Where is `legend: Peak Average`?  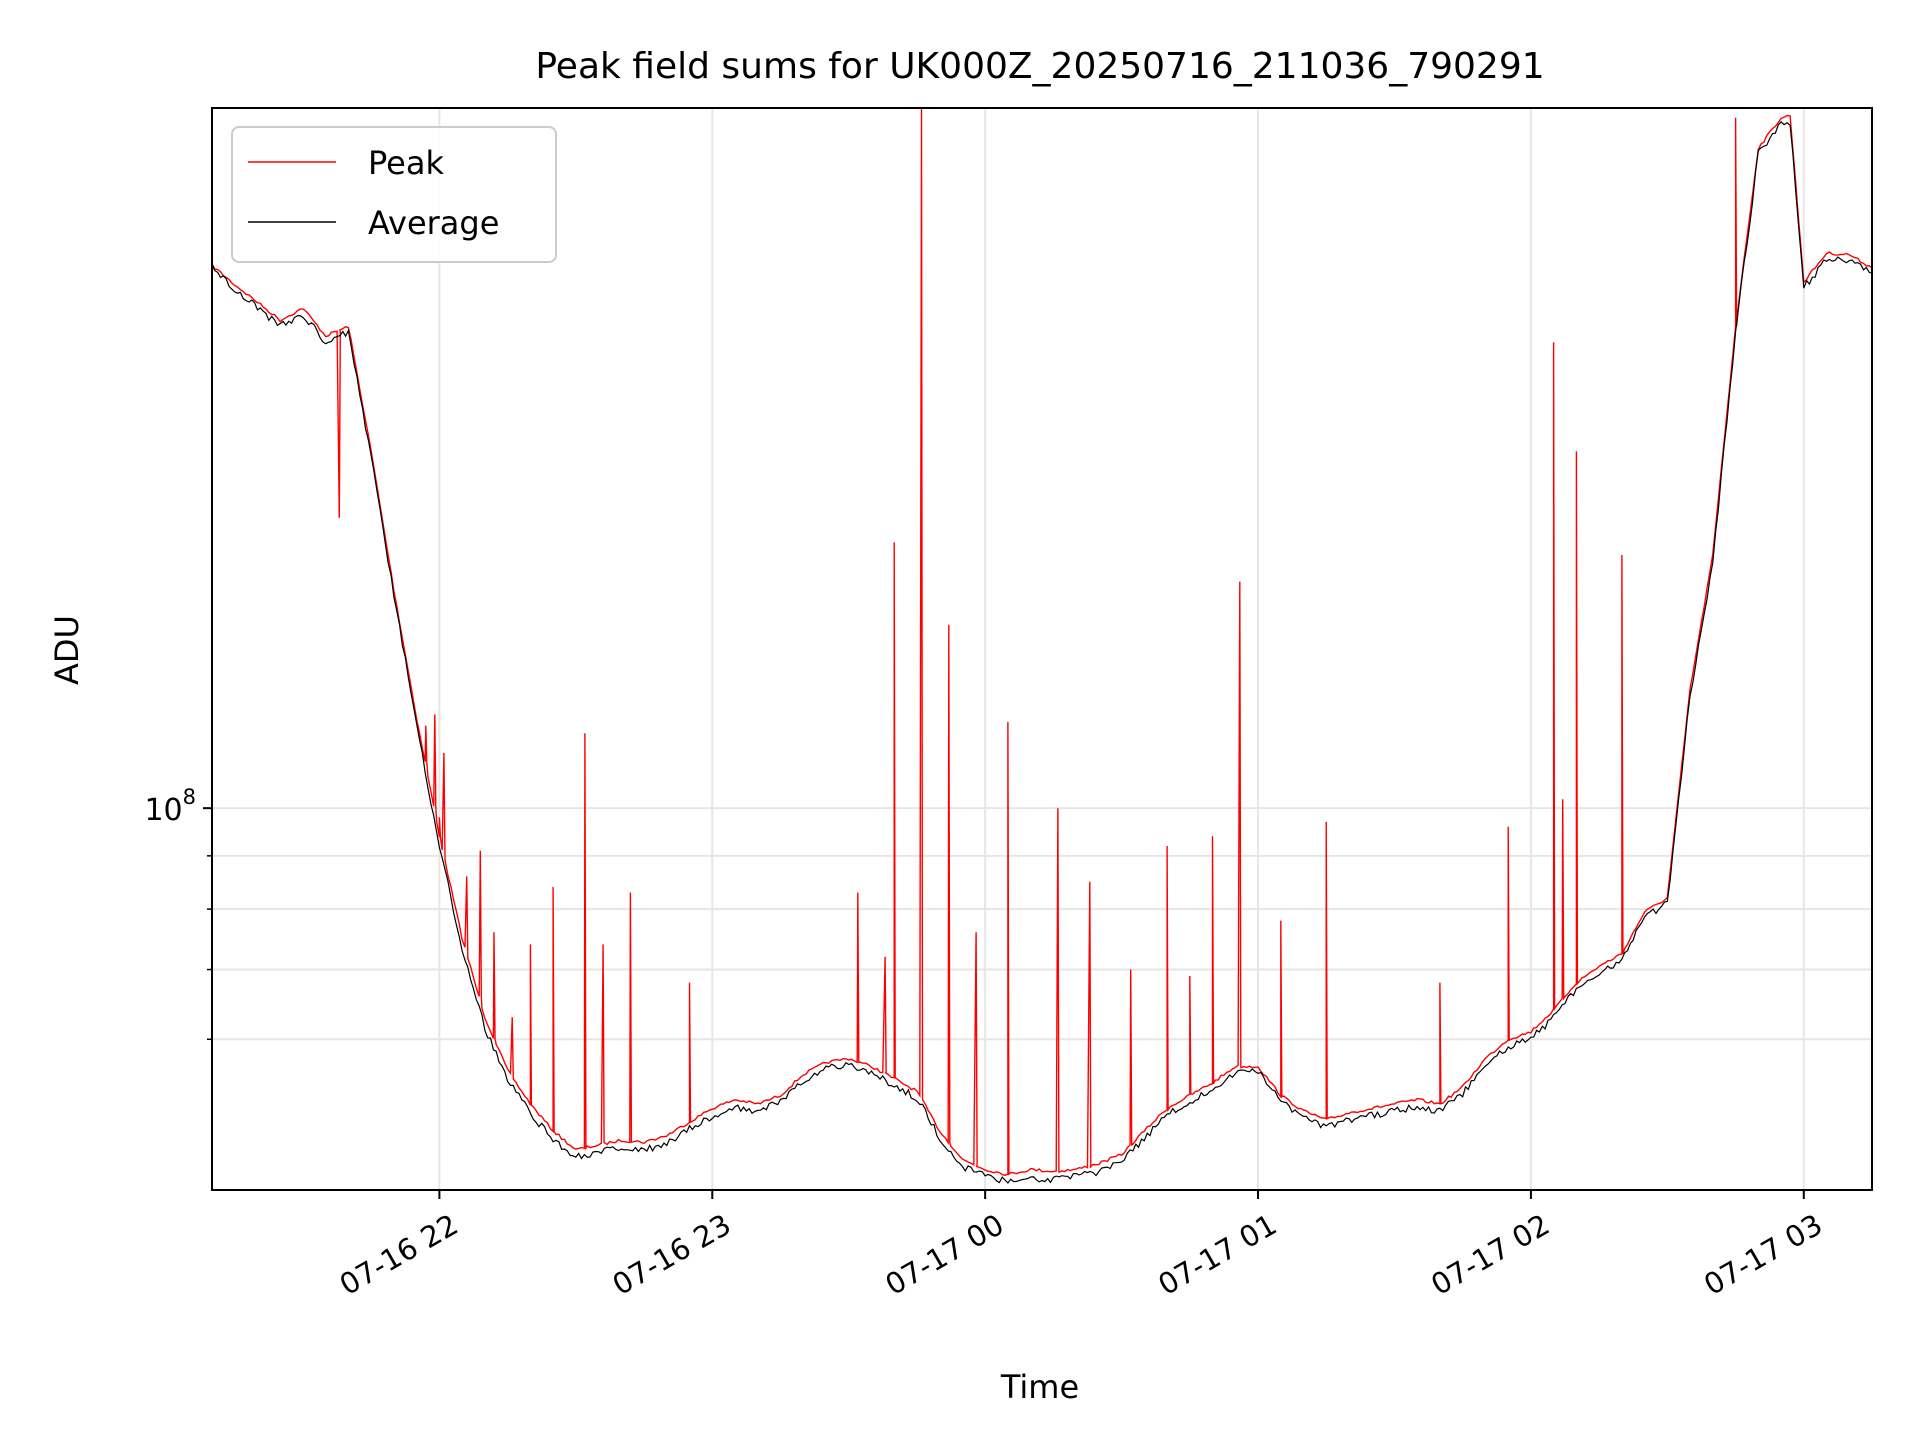 legend: Peak Average is located at coordinates (394, 194).